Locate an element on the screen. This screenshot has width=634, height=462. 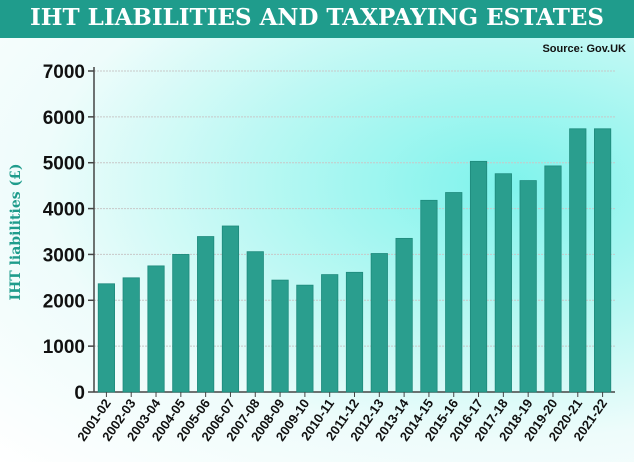
y-tick-label: 6000 is located at coordinates (64, 118).